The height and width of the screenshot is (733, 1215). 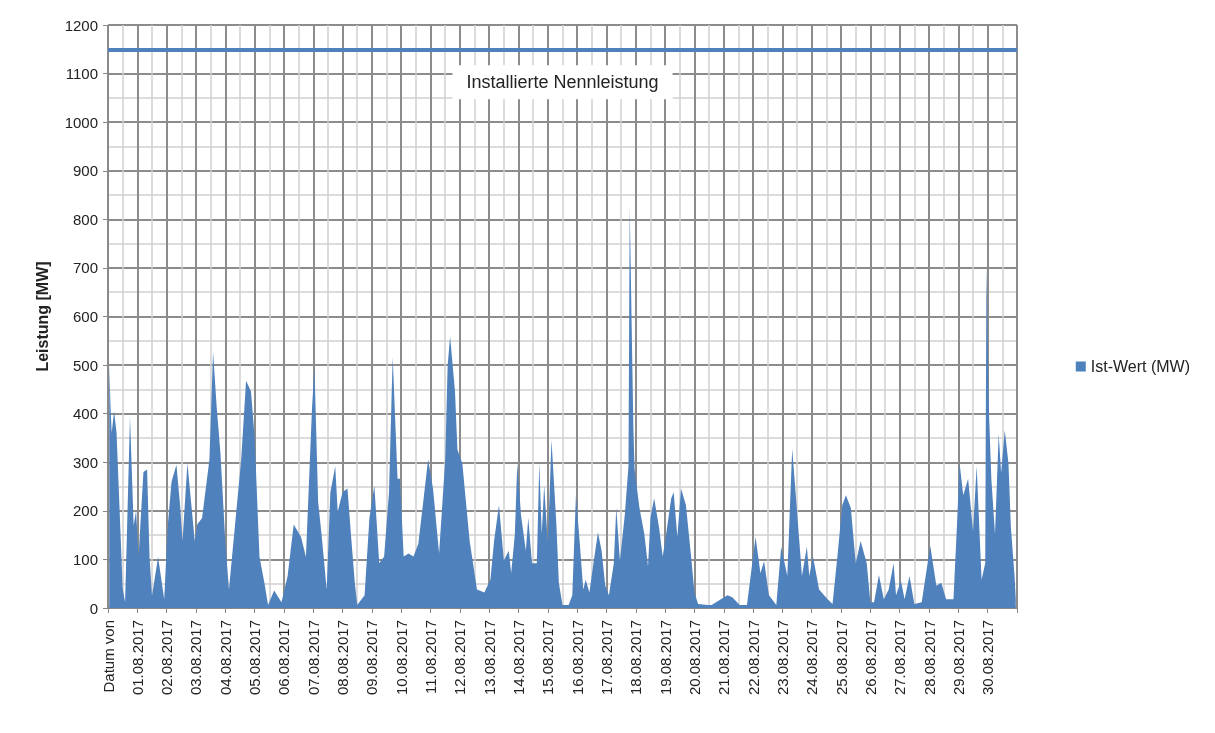 I want to click on x-tick-label: 20.08.2017, so click(x=694, y=658).